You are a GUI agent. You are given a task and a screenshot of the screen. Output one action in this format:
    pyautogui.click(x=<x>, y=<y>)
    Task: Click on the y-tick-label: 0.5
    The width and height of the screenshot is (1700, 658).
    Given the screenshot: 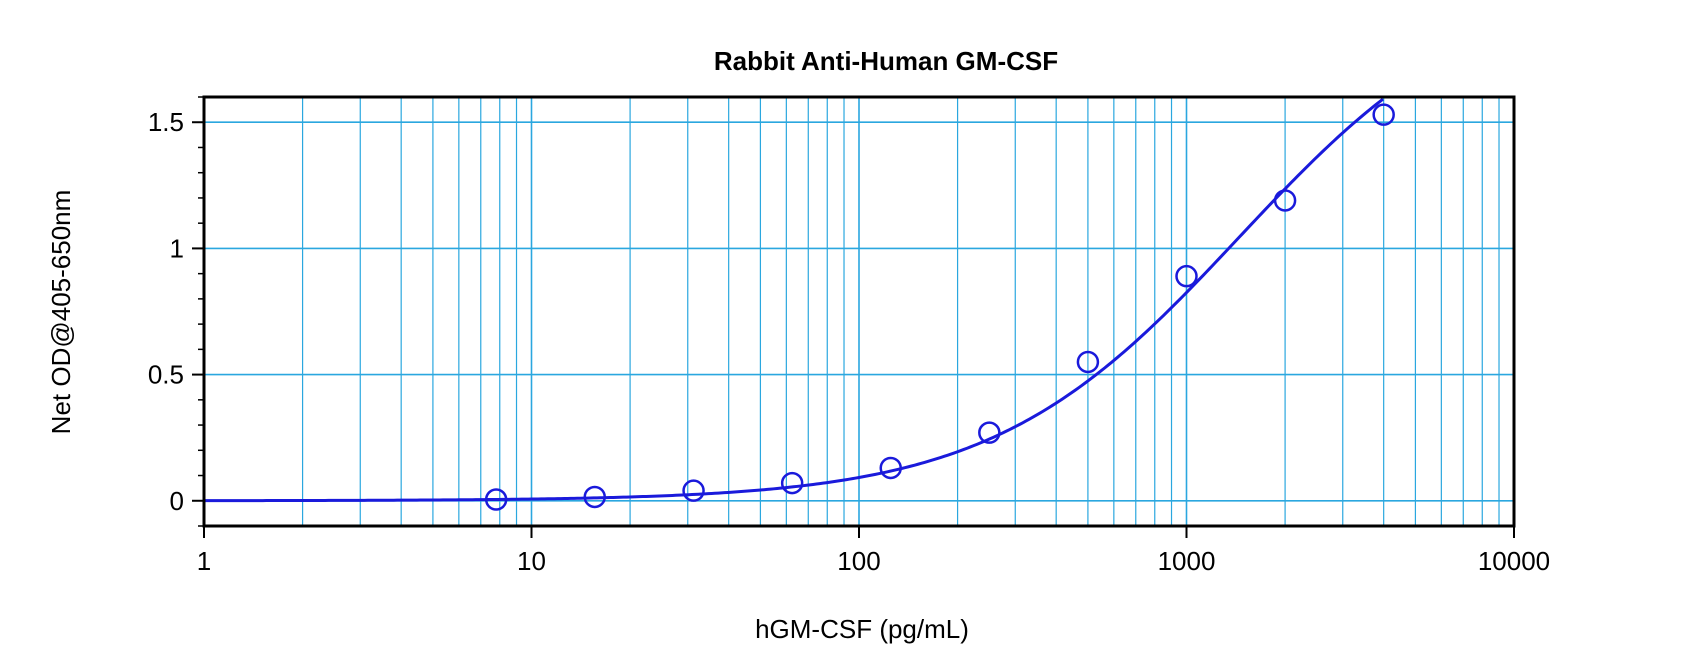 What is the action you would take?
    pyautogui.click(x=166, y=375)
    